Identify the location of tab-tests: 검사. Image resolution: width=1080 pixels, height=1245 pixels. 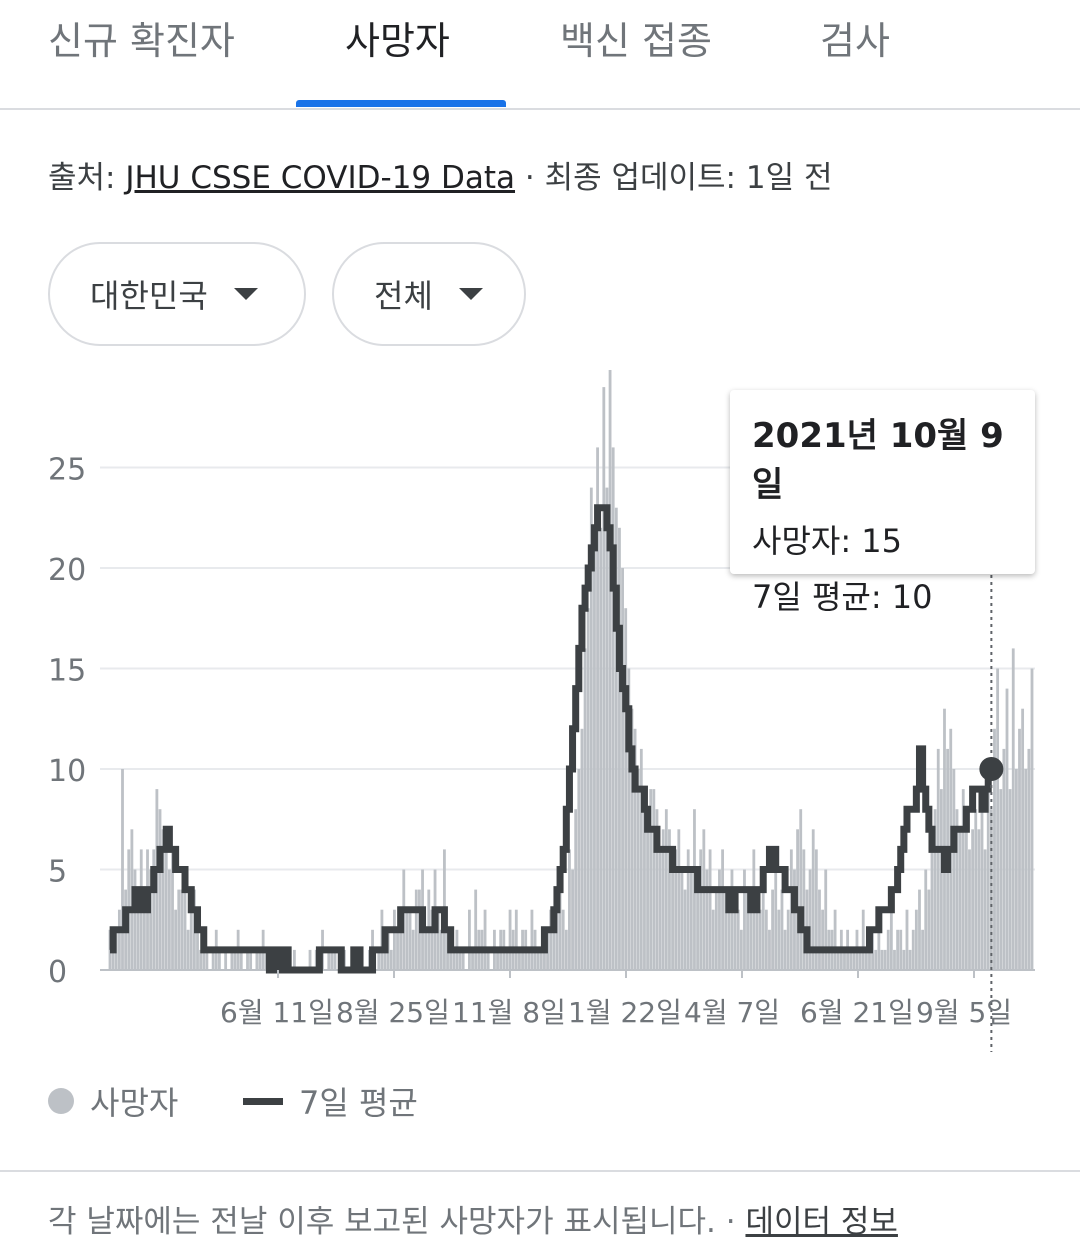
(855, 41).